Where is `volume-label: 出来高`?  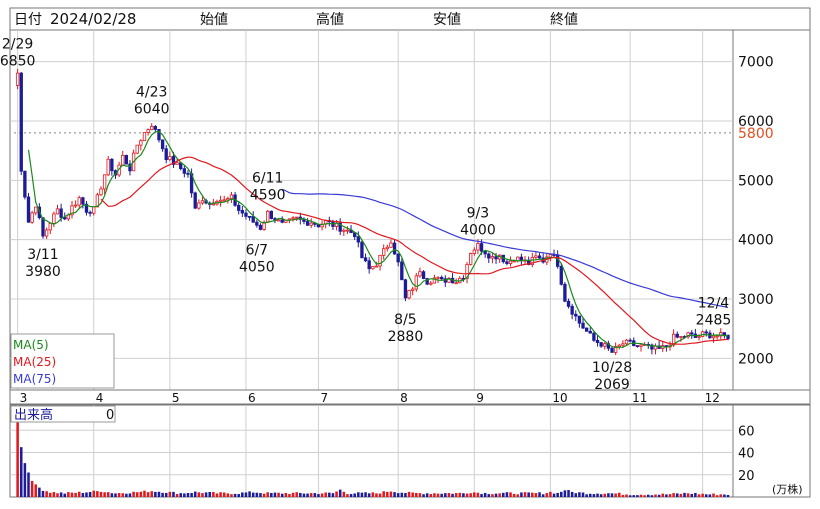 volume-label: 出来高 is located at coordinates (33, 415).